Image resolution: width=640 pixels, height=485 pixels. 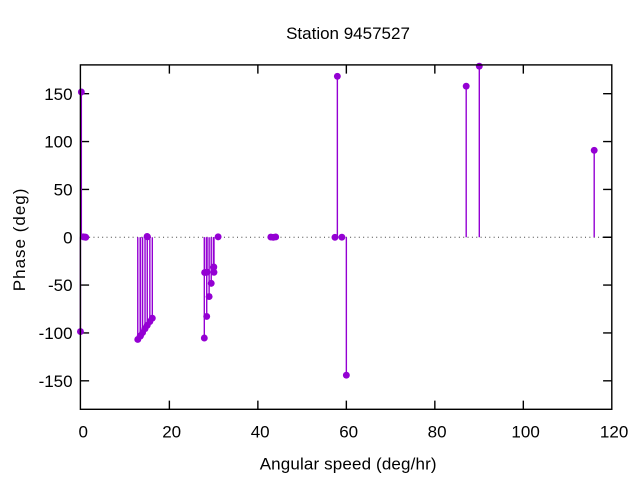 What do you see at coordinates (56, 381) in the screenshot?
I see `svg-text: -150` at bounding box center [56, 381].